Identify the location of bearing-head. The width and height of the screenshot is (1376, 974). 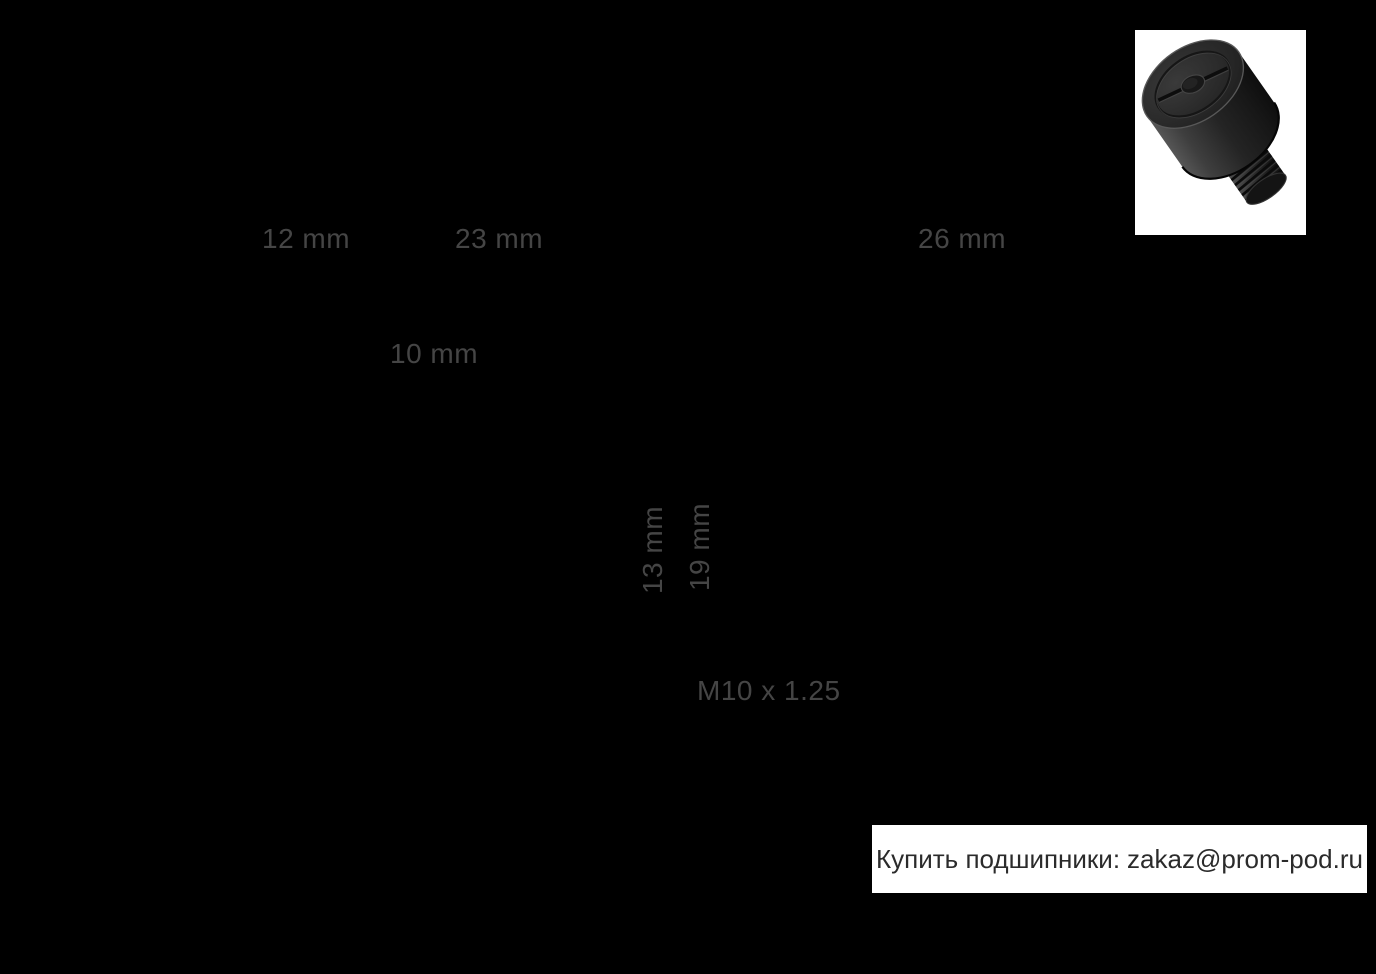
(1210, 109).